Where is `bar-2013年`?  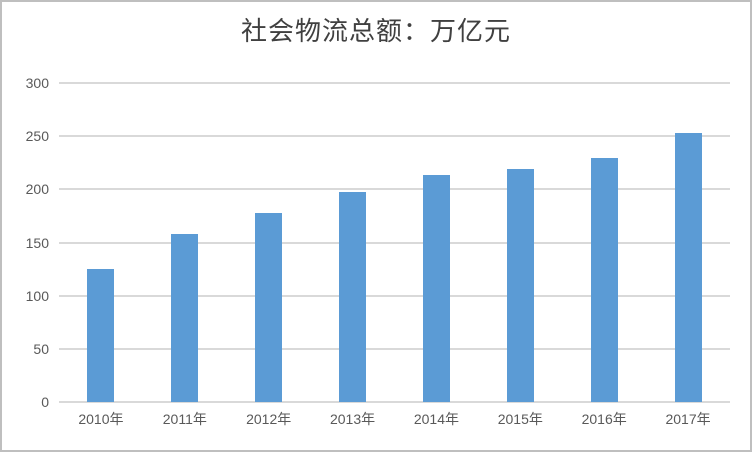
bar-2013年 is located at coordinates (353, 296).